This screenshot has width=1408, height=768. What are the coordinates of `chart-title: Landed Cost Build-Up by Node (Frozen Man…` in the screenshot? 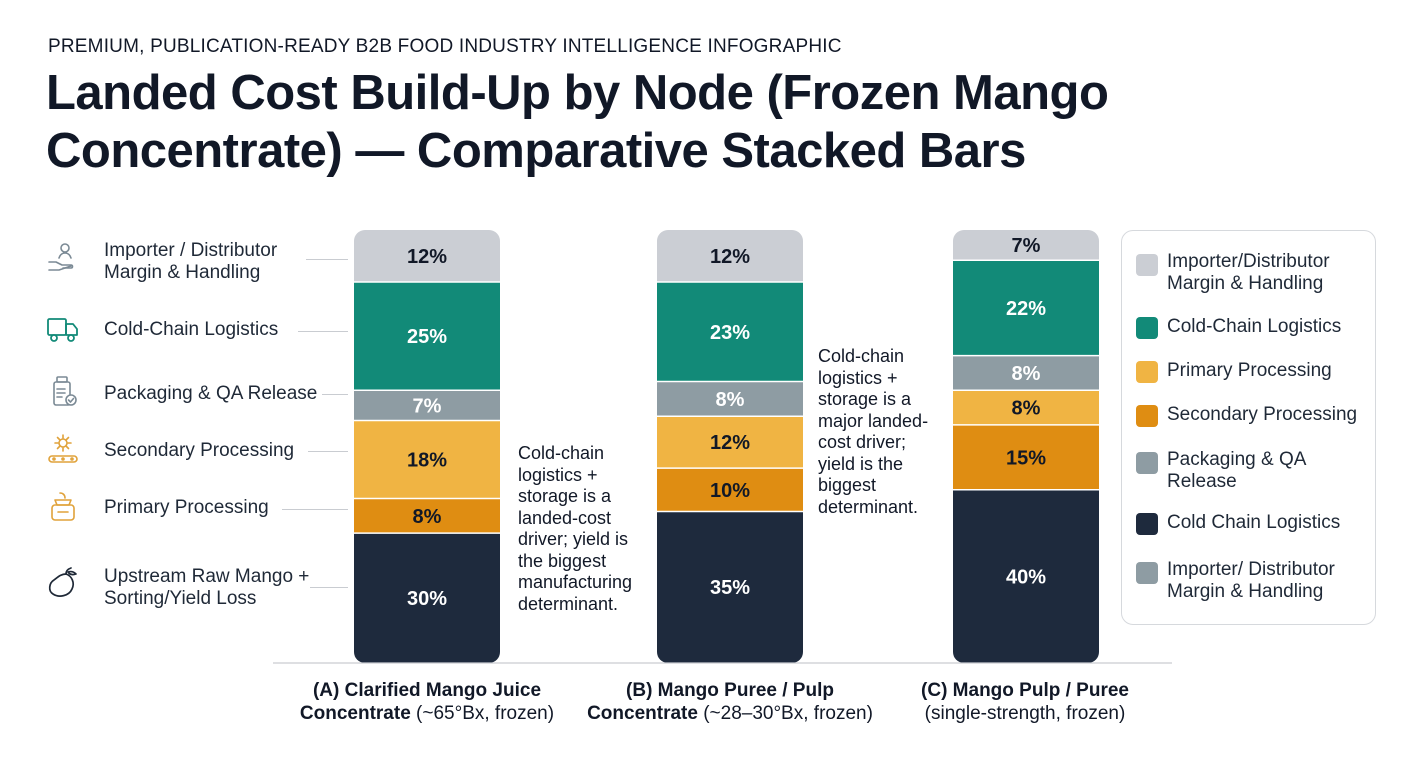 It's located at (577, 122).